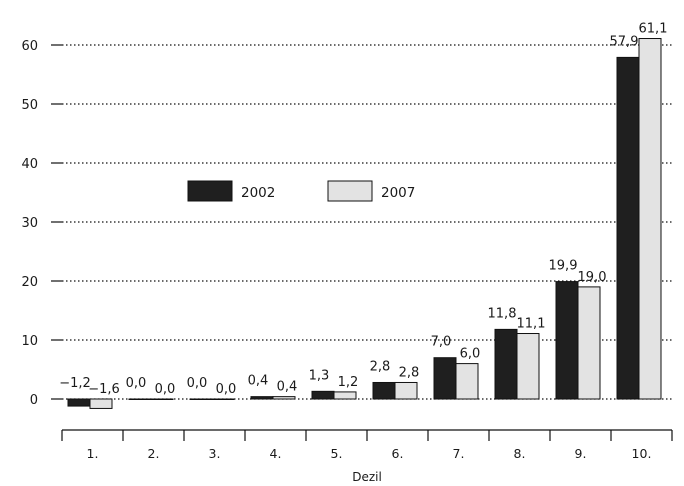 The image size is (684, 486). Describe the element at coordinates (592, 277) in the screenshot. I see `value-label: 19,0` at that location.